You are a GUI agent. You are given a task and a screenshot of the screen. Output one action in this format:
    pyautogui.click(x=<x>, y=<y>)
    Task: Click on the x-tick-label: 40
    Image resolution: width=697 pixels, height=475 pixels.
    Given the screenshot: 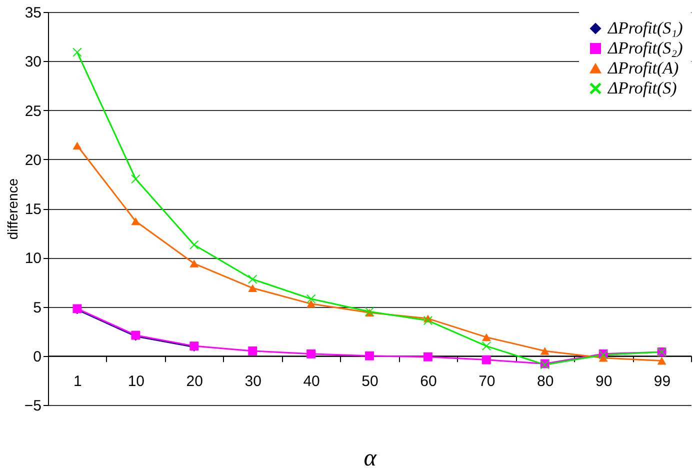 What is the action you would take?
    pyautogui.click(x=311, y=381)
    